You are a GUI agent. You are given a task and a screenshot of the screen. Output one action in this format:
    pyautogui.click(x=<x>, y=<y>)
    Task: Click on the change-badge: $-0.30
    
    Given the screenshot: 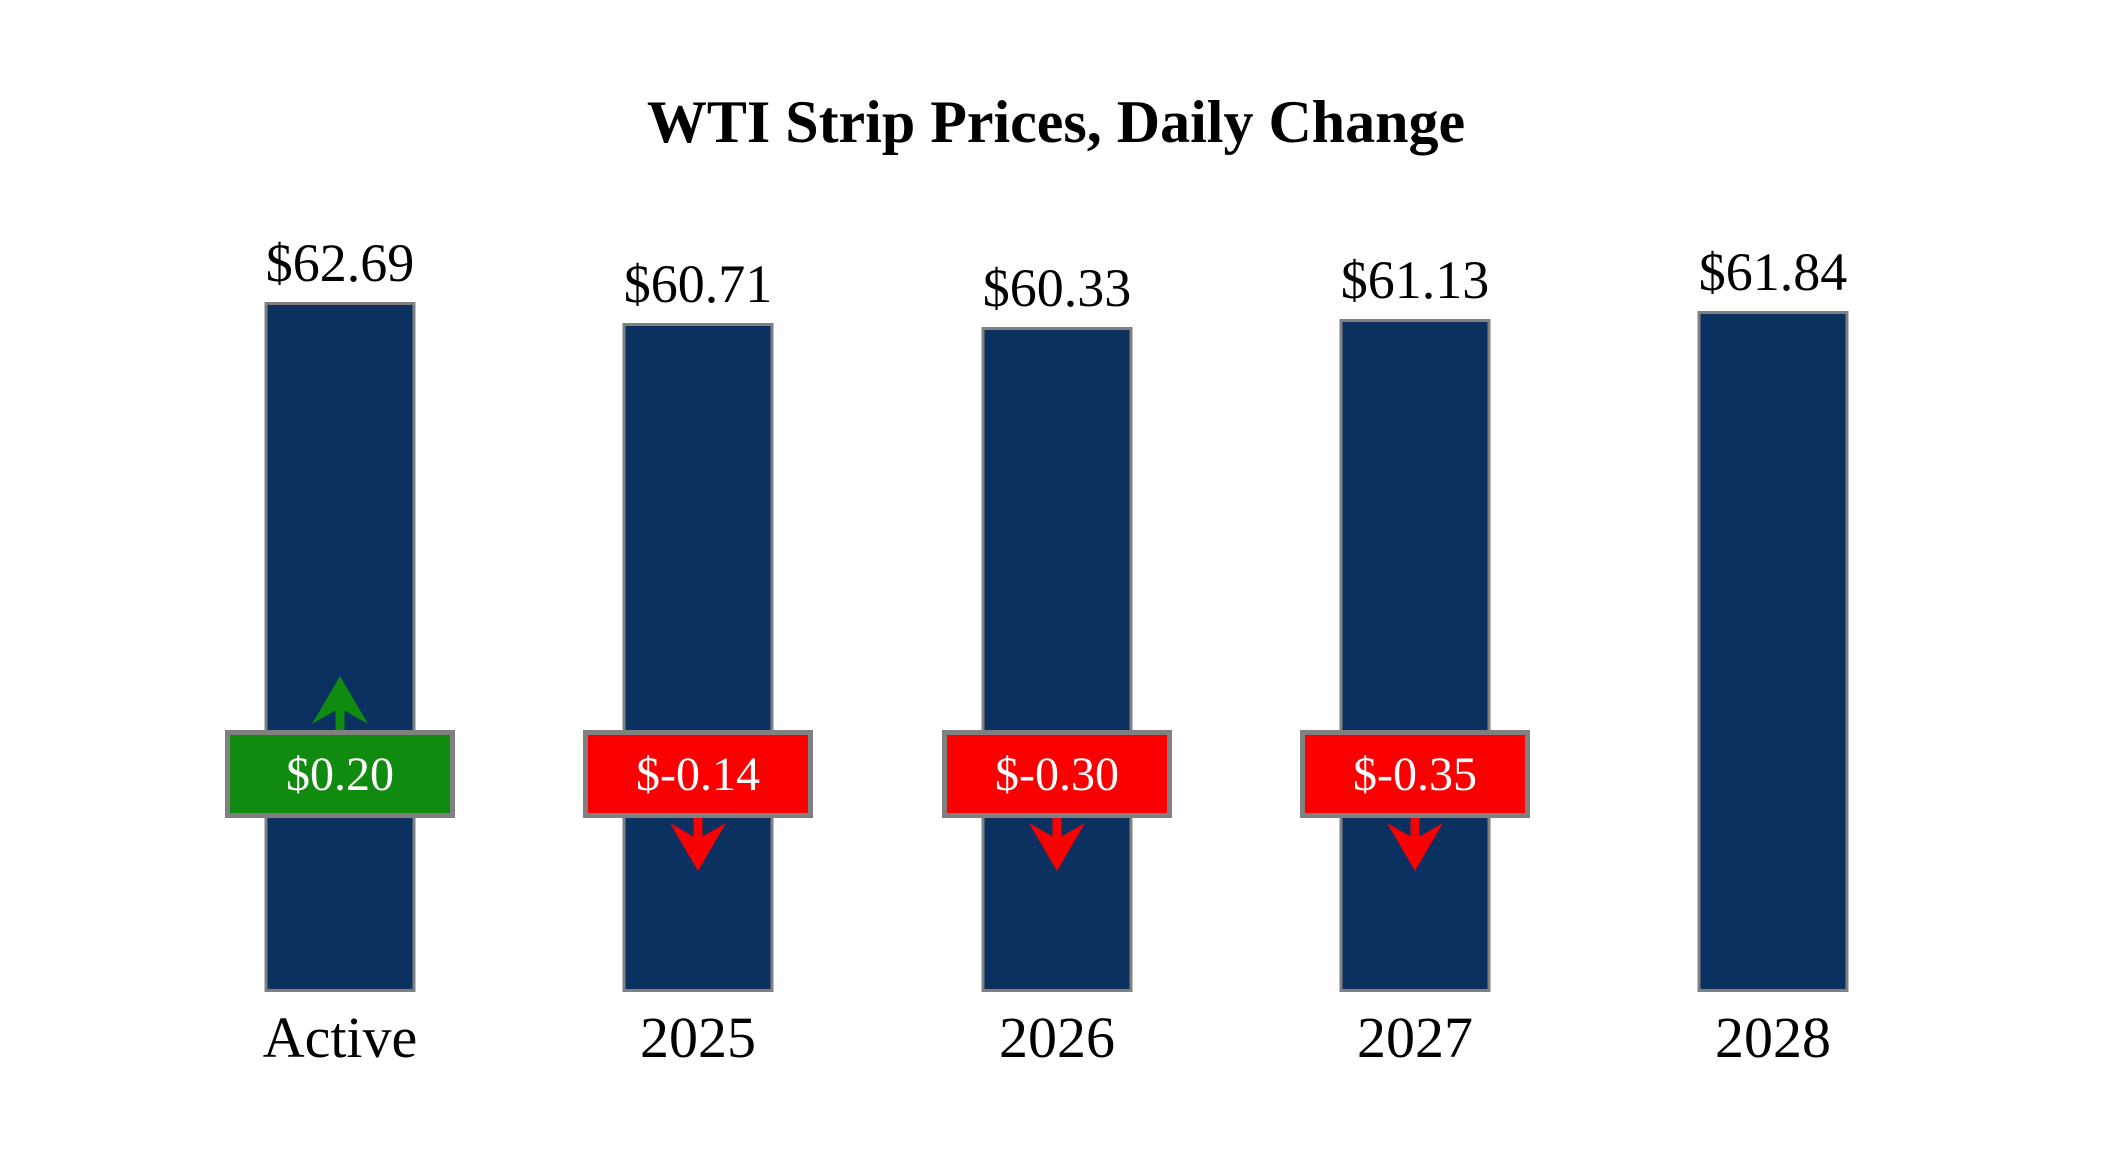 What is the action you would take?
    pyautogui.click(x=1057, y=774)
    